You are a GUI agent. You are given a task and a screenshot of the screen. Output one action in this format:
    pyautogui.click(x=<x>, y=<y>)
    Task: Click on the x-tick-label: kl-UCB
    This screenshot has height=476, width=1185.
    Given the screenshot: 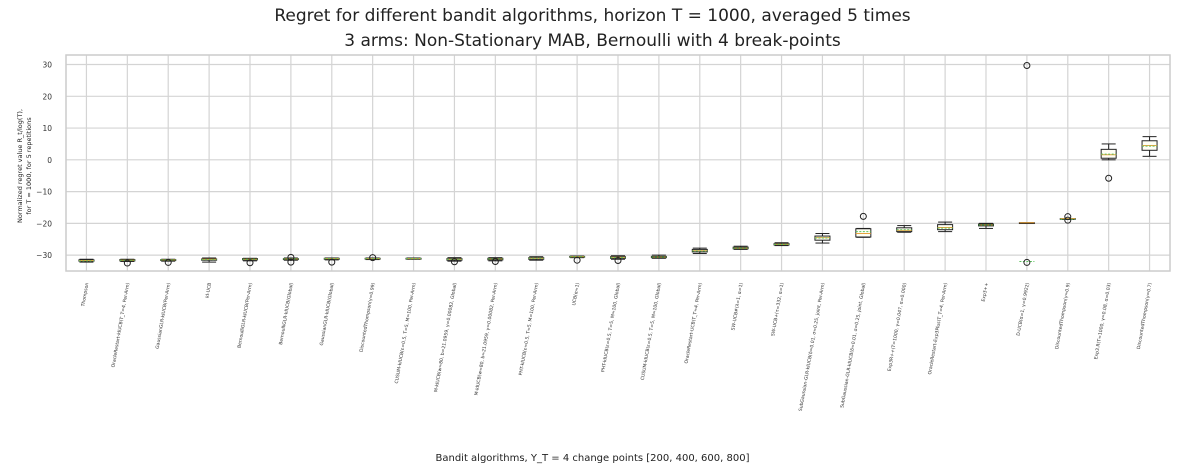 What is the action you would take?
    pyautogui.click(x=209, y=290)
    